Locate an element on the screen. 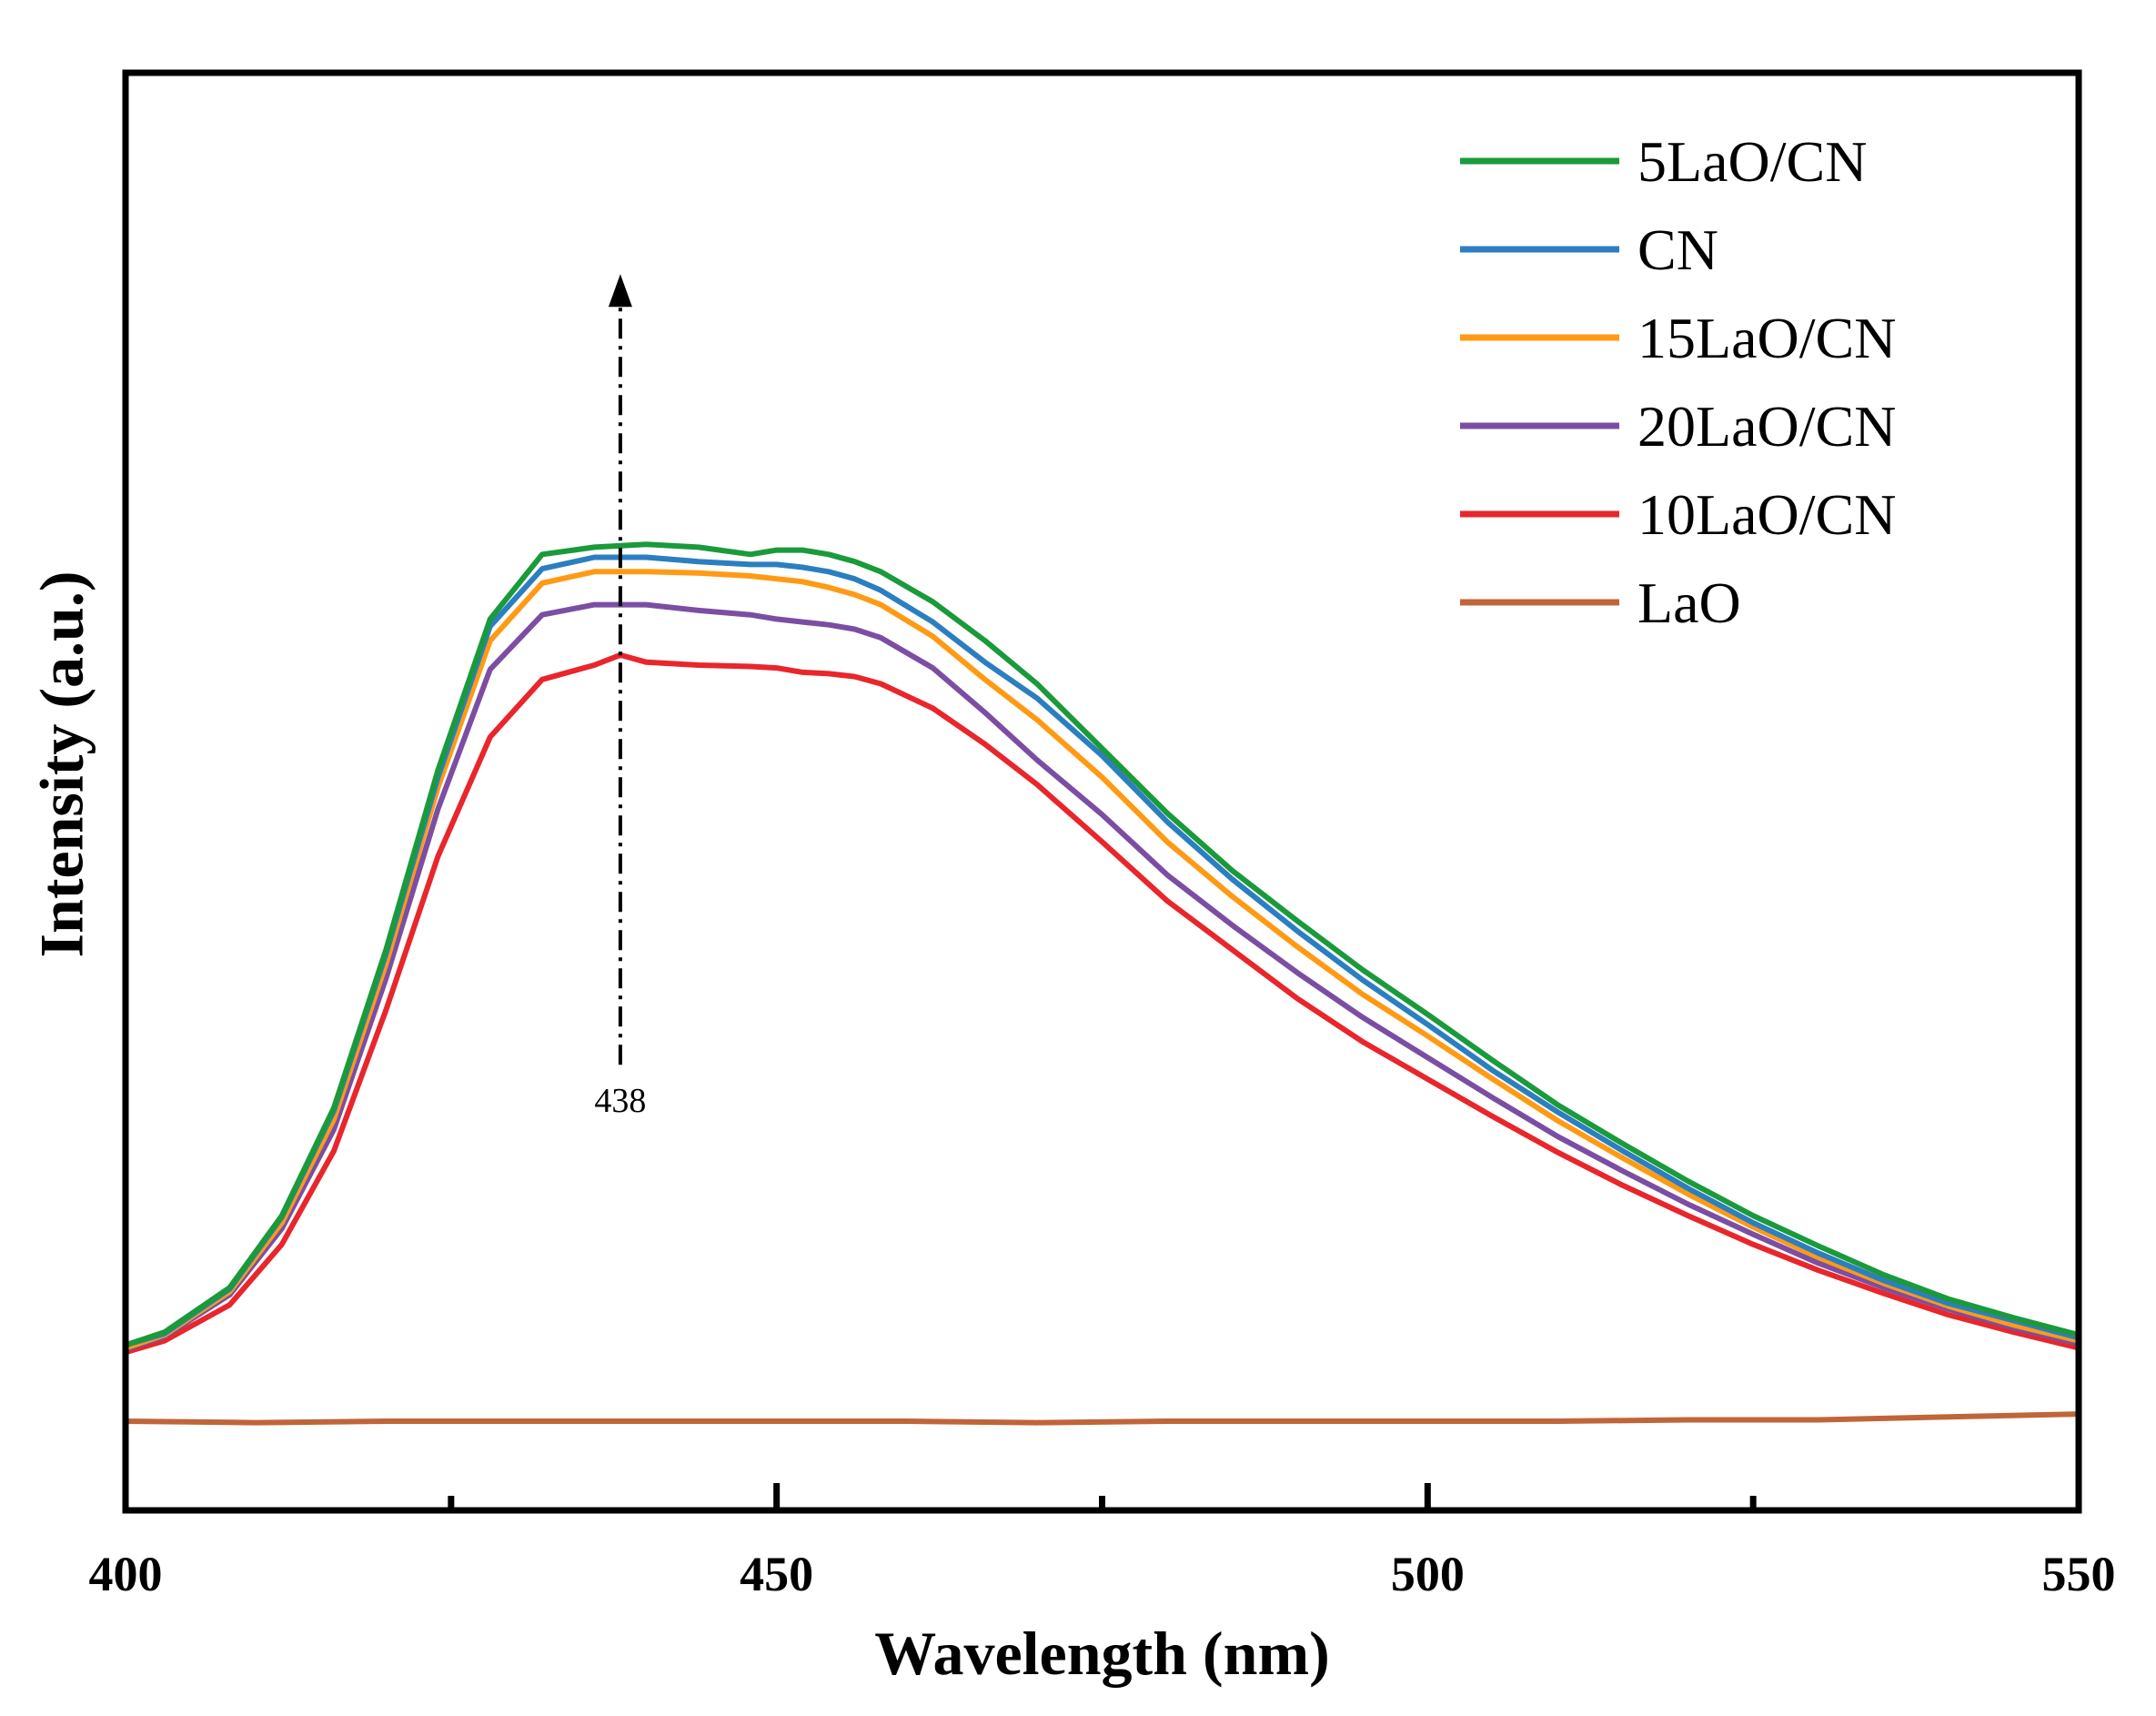  x-tick-label: 500 is located at coordinates (1428, 1574).